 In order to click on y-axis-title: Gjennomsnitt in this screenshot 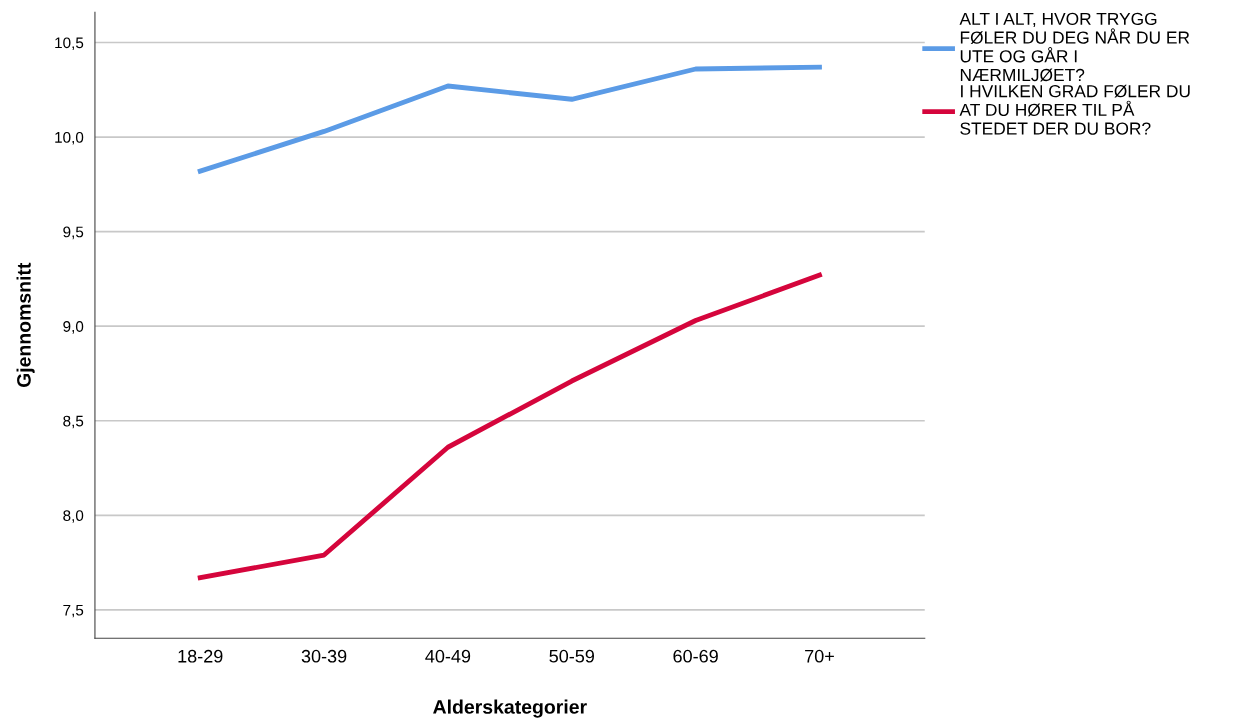, I will do `click(25, 325)`.